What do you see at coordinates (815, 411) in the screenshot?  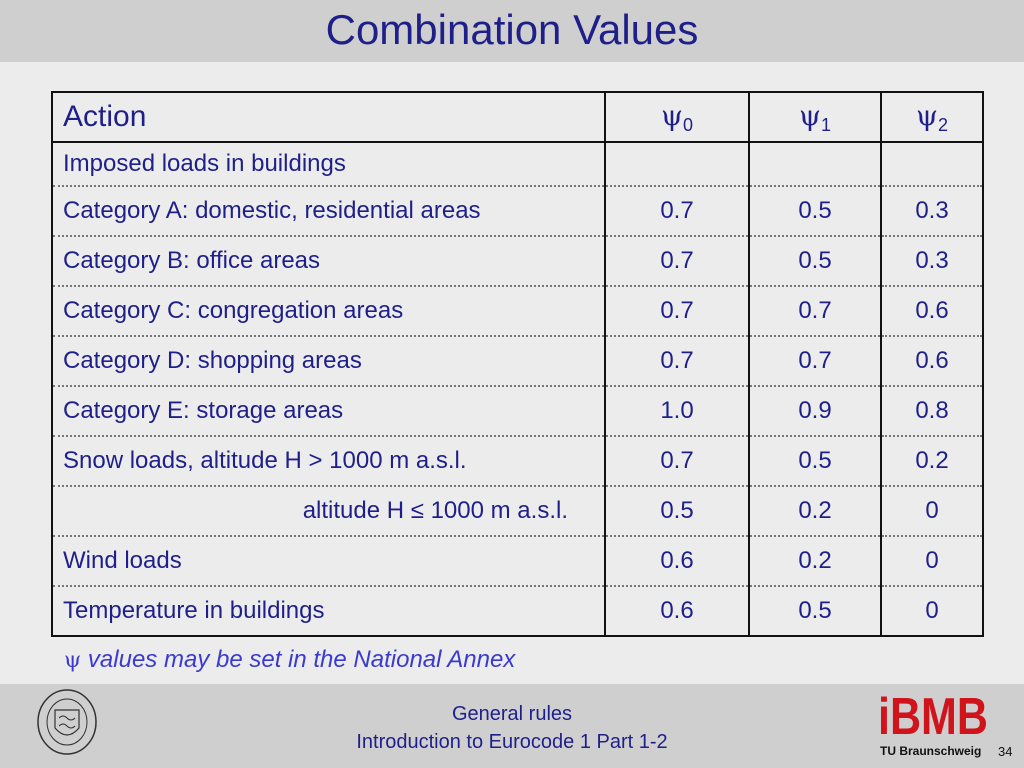 I see `psi1-value: 0.9` at bounding box center [815, 411].